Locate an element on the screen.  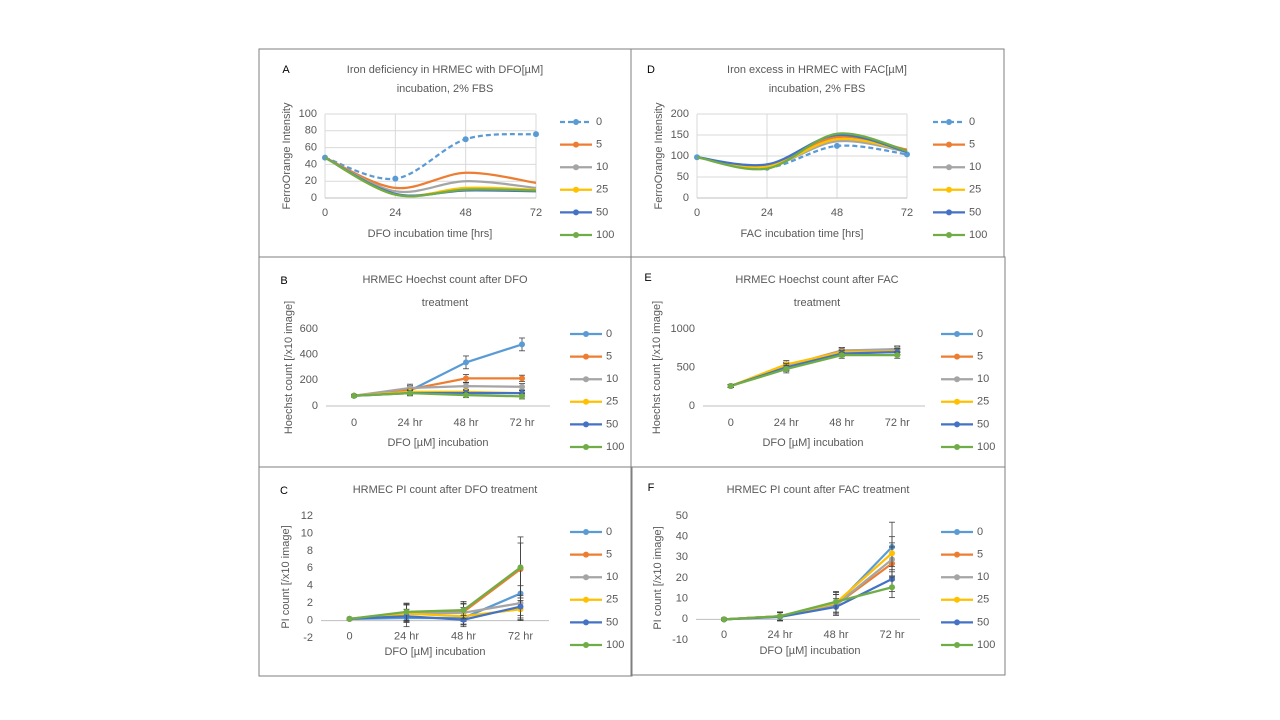
chart-title: treatment is located at coordinates (817, 303).